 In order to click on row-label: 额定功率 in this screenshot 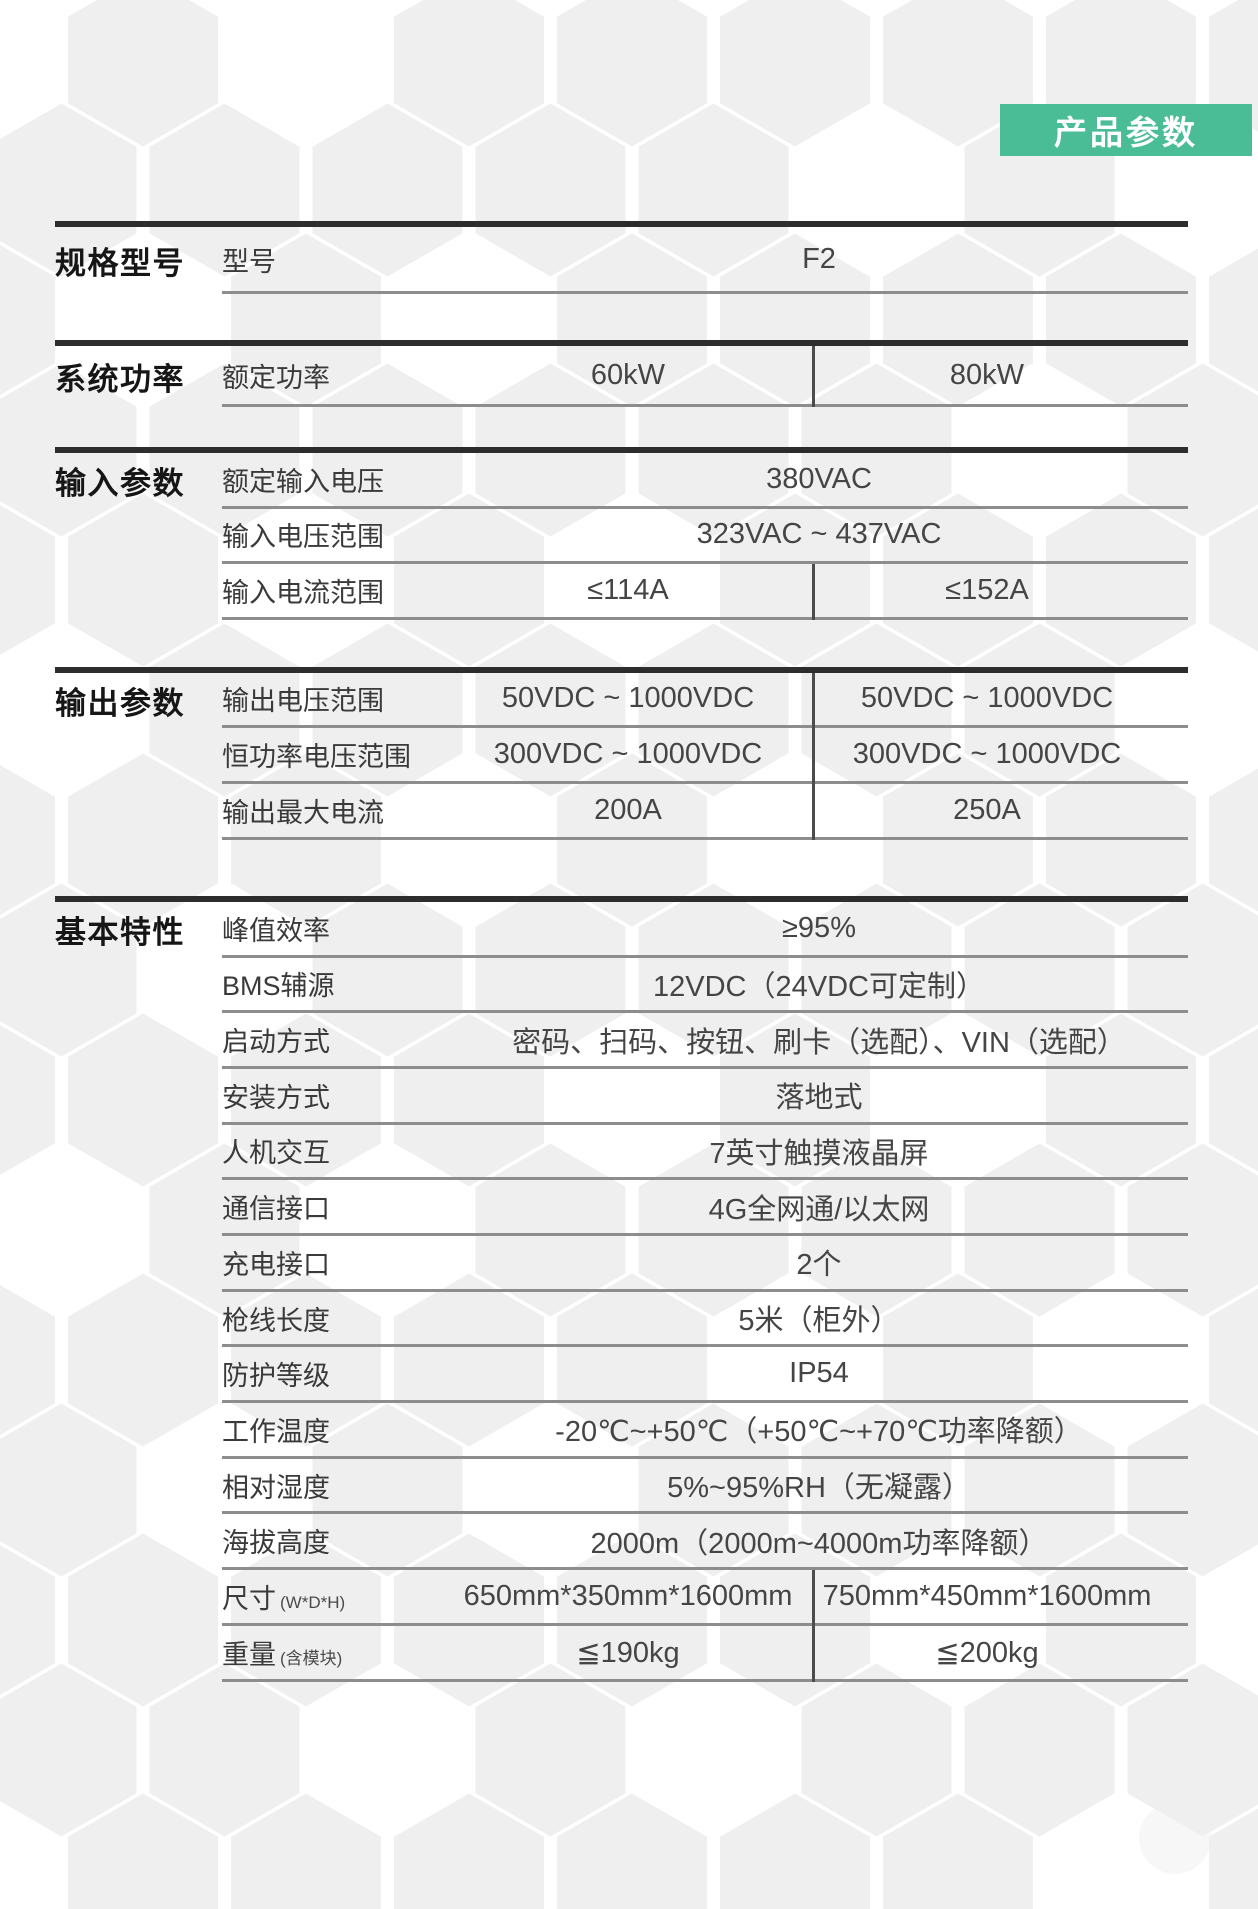, I will do `click(276, 377)`.